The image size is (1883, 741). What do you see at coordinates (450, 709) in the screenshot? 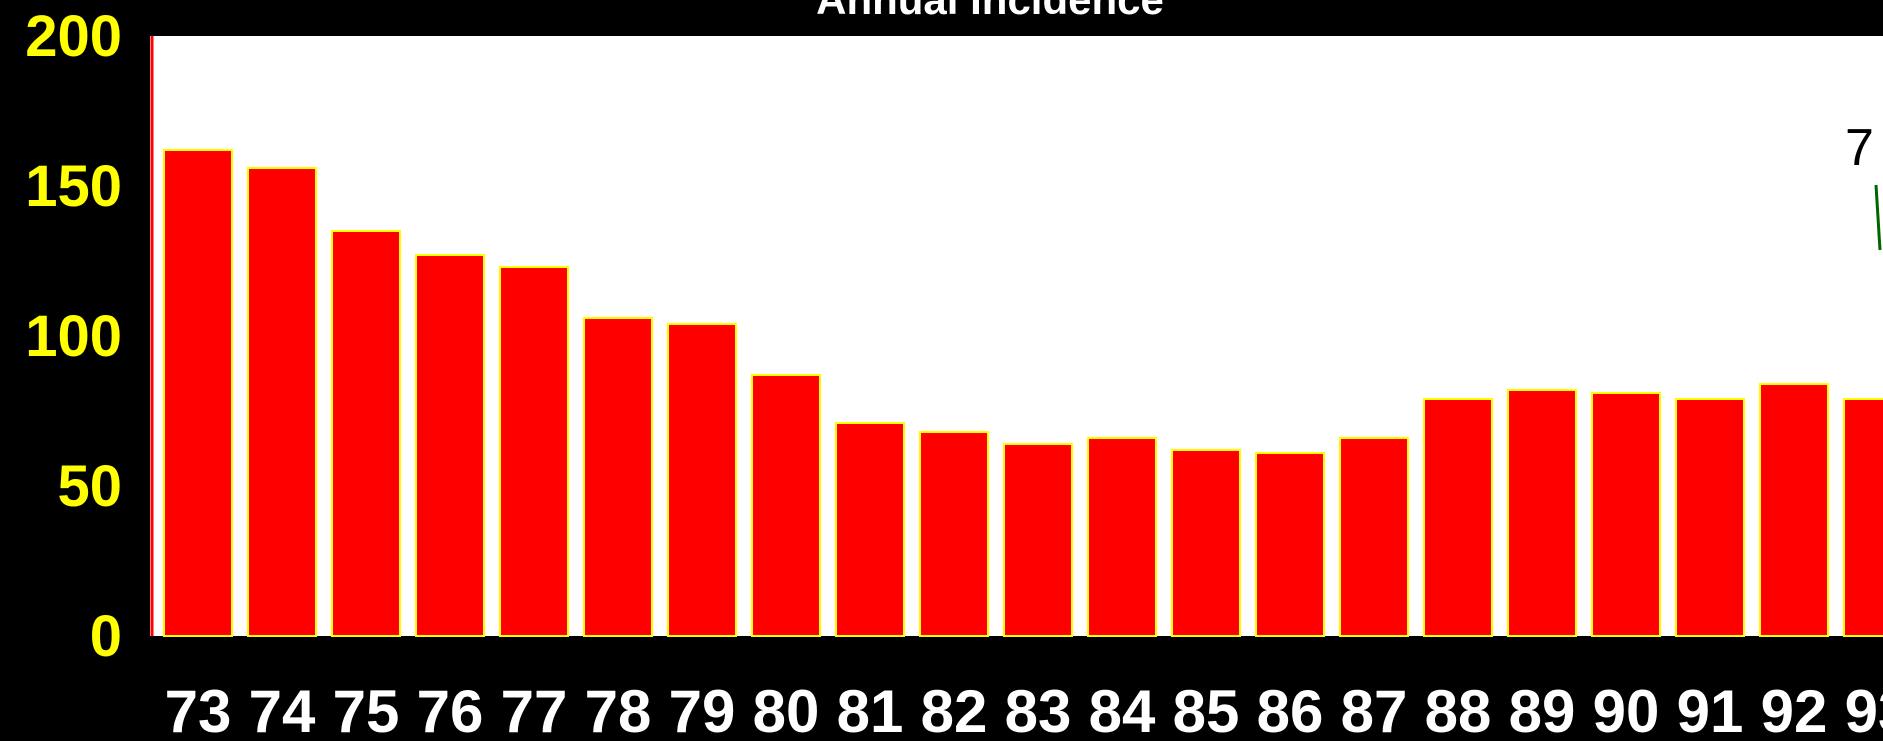
I see `x-tick-label: 76` at bounding box center [450, 709].